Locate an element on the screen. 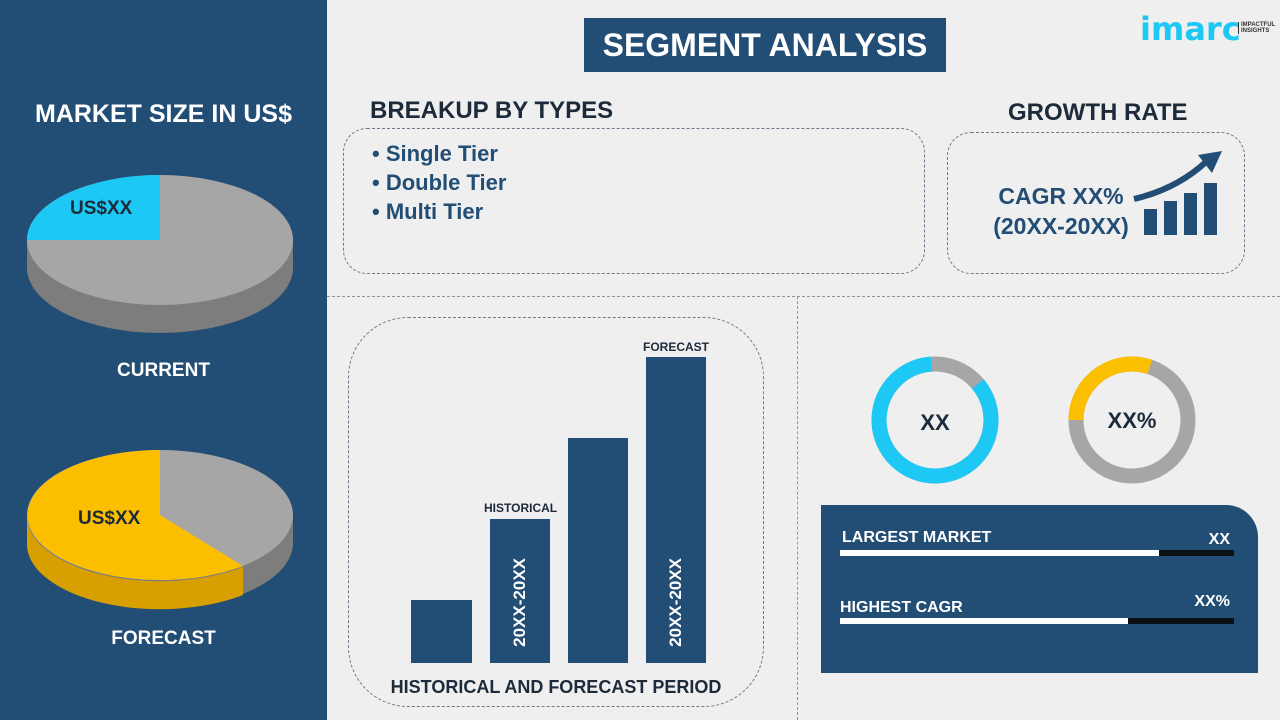 This screenshot has height=720, width=1280. current-label: CURRENT is located at coordinates (163, 370).